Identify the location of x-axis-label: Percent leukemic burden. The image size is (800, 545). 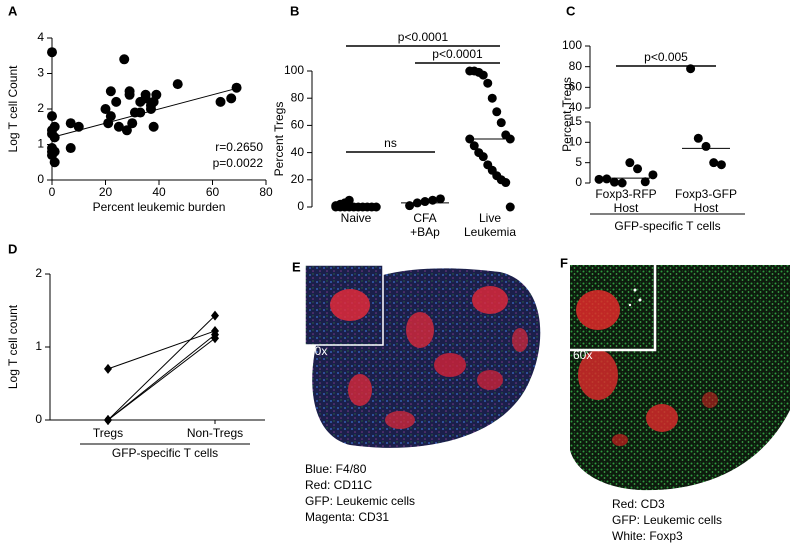
(159, 207).